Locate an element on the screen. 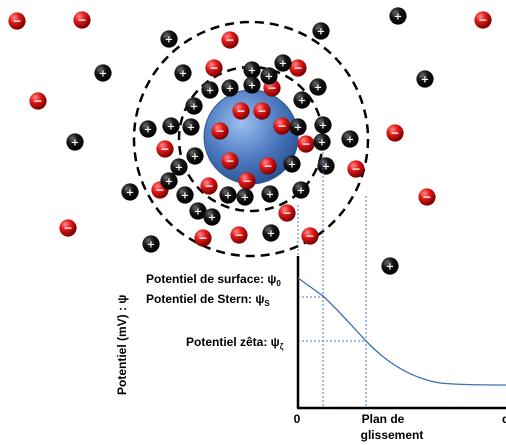 The width and height of the screenshot is (506, 445). potential-curve is located at coordinates (401, 331).